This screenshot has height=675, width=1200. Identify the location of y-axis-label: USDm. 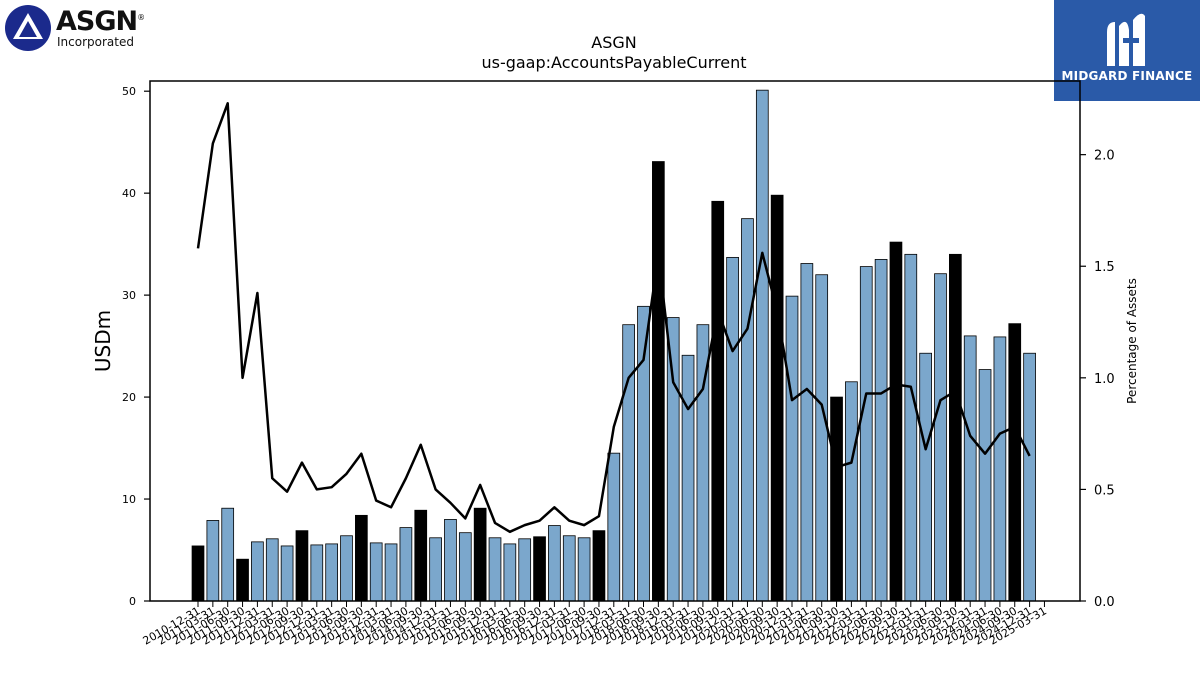
(103, 341).